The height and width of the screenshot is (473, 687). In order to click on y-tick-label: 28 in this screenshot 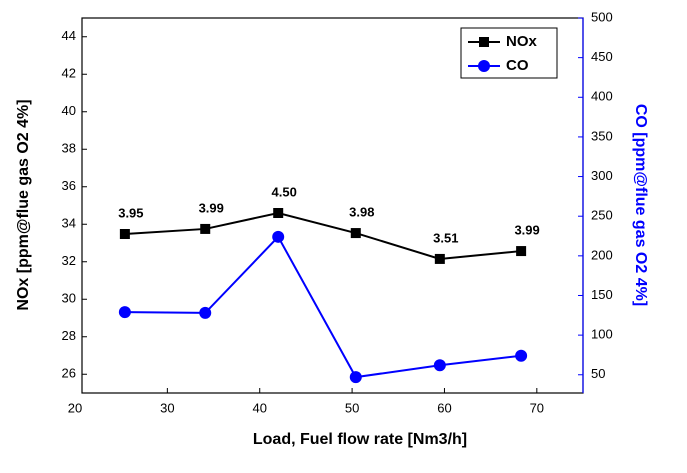, I will do `click(69, 335)`.